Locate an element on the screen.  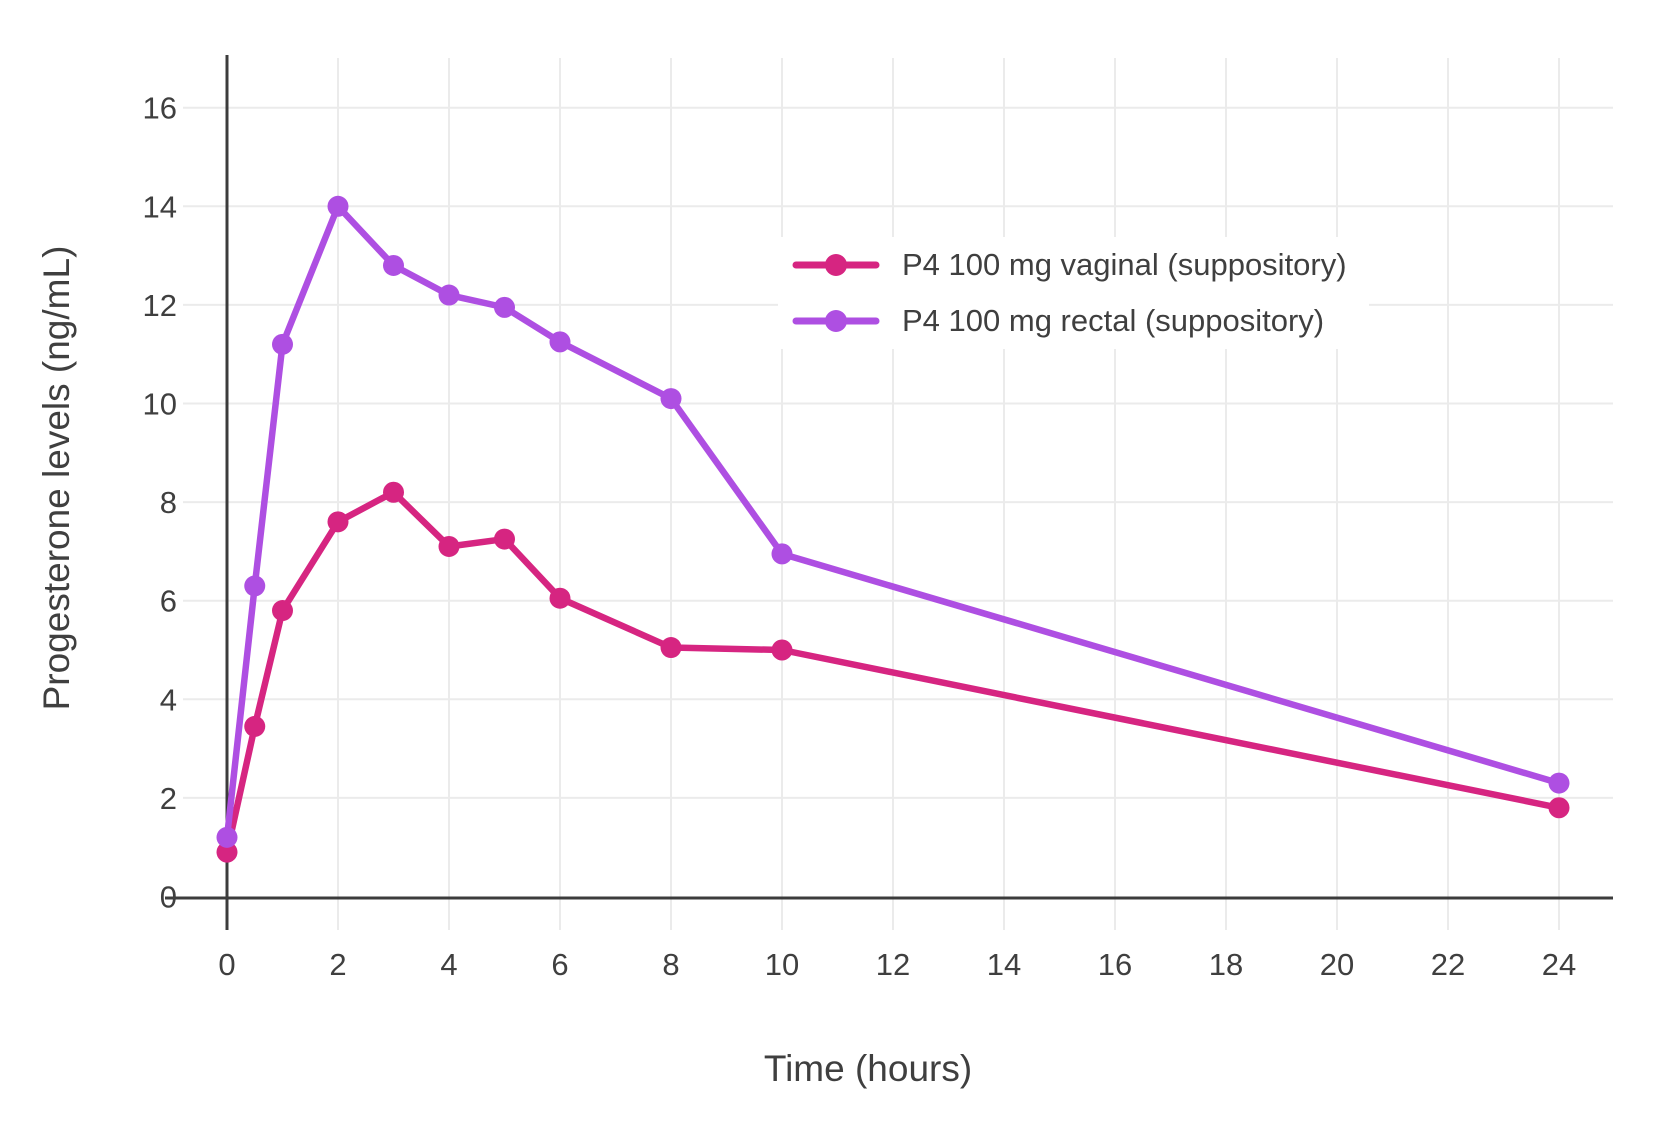
x-tick-label: 20 is located at coordinates (1337, 964).